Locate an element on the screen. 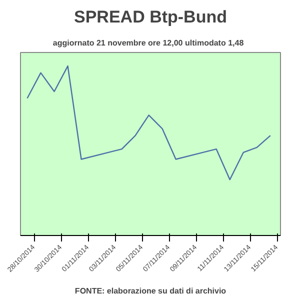 The height and width of the screenshot is (300, 300). source-note: FONTE: elaborazione su dati di archivio is located at coordinates (150, 291).